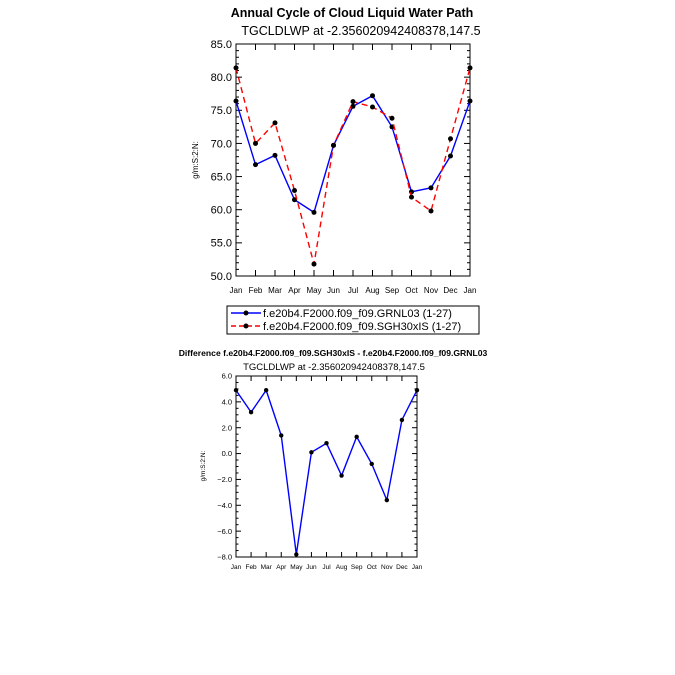 The height and width of the screenshot is (675, 675). I want to click on y-tick-label: 80.0, so click(221, 78).